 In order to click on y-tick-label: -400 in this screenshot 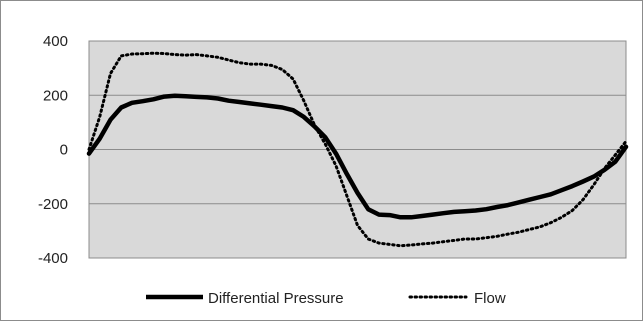, I will do `click(53, 258)`.